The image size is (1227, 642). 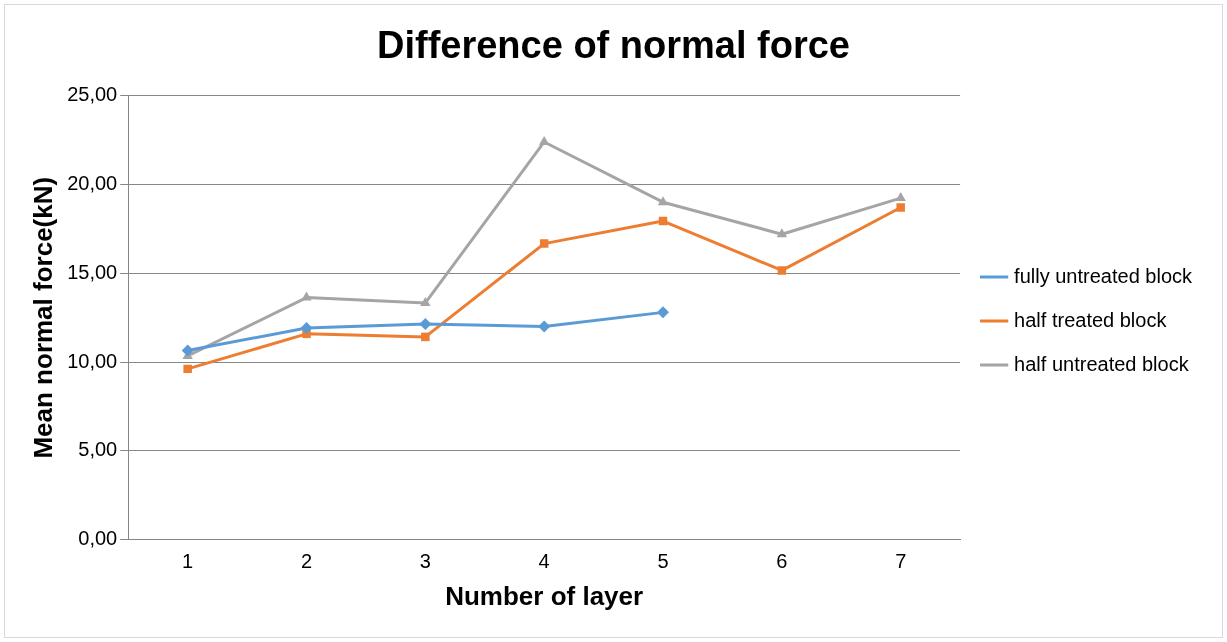 What do you see at coordinates (92, 360) in the screenshot?
I see `y-tick-label: 10,00` at bounding box center [92, 360].